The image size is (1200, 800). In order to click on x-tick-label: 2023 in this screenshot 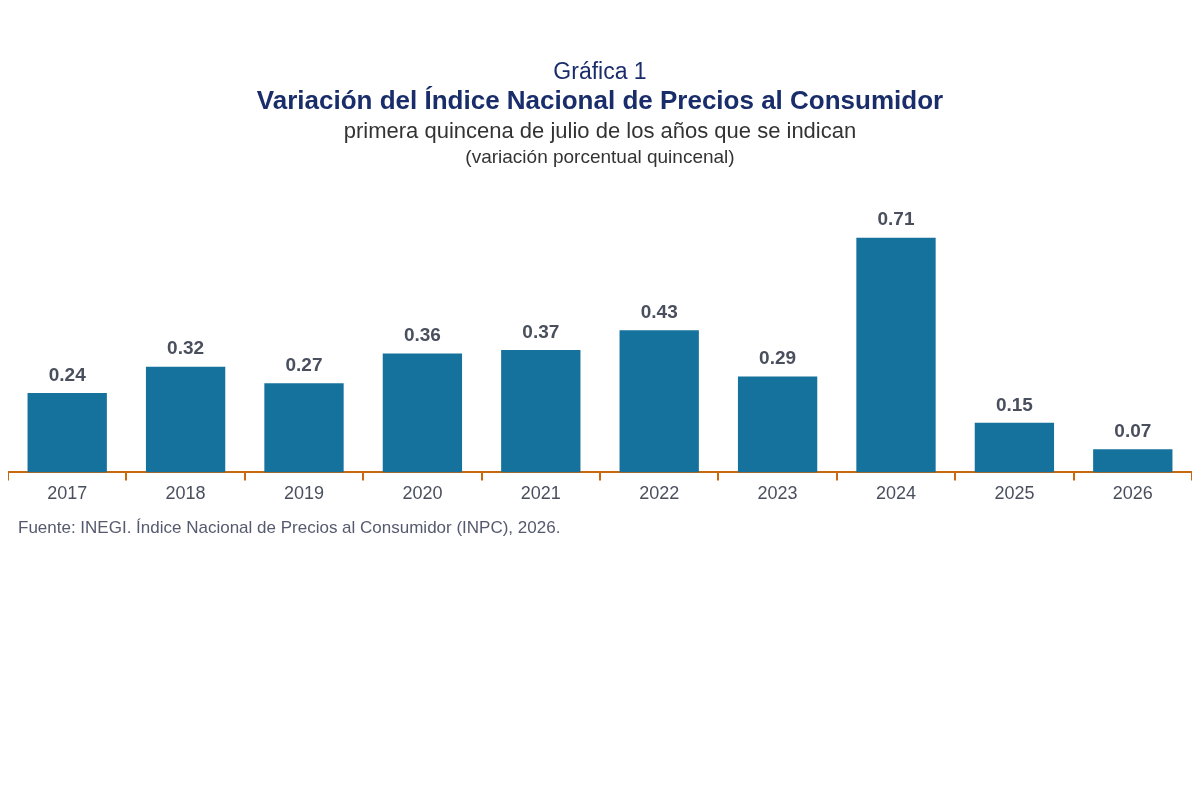, I will do `click(777, 493)`.